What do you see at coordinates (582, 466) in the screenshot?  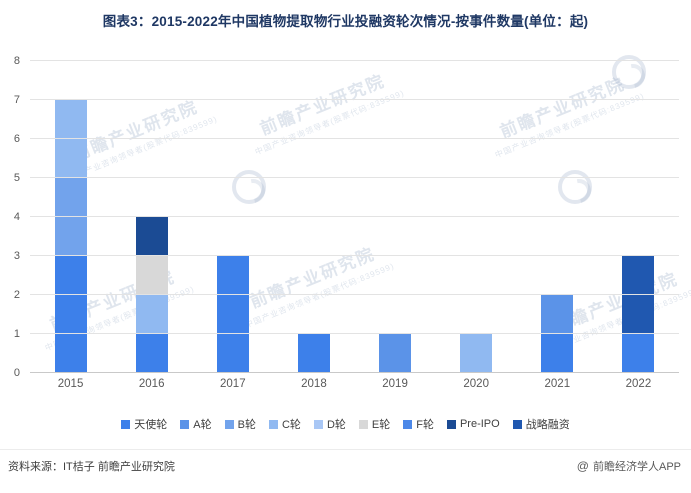 I see `brand-logo-icon: @` at bounding box center [582, 466].